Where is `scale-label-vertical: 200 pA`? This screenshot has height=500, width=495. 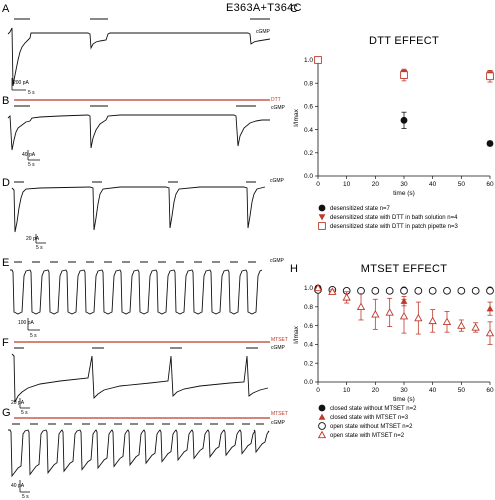
scale-label-vertical: 200 pA is located at coordinates (21, 83).